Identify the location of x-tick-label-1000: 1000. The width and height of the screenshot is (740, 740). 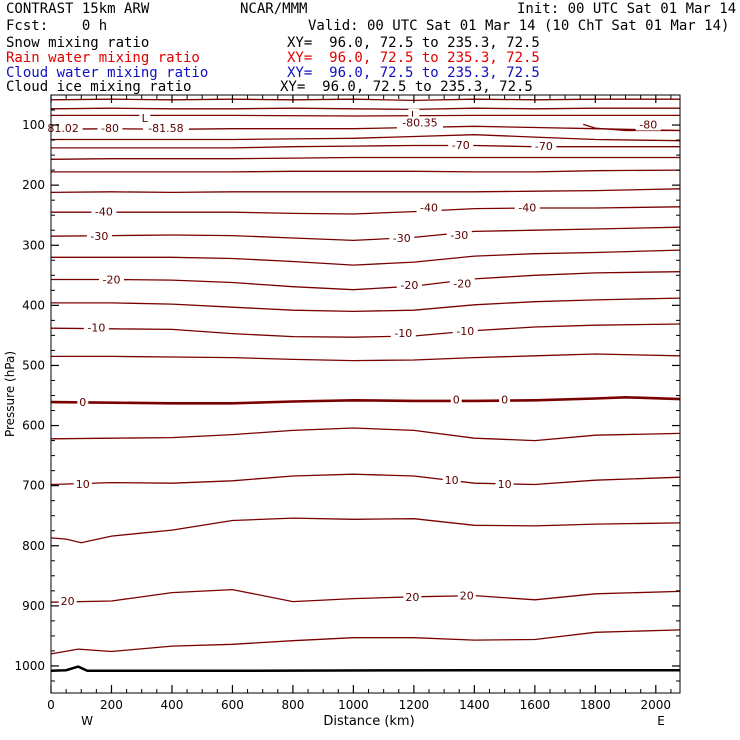
(353, 705).